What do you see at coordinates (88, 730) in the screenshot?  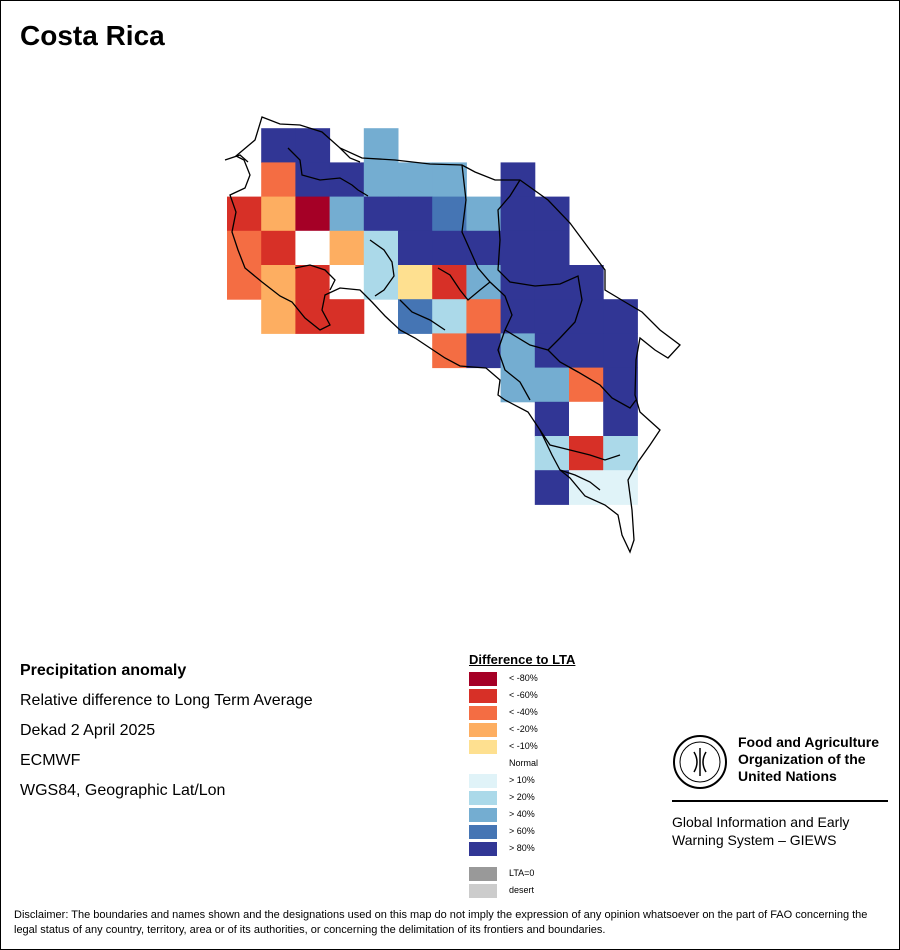 I see `info-line: Dekad 2 April 2025` at bounding box center [88, 730].